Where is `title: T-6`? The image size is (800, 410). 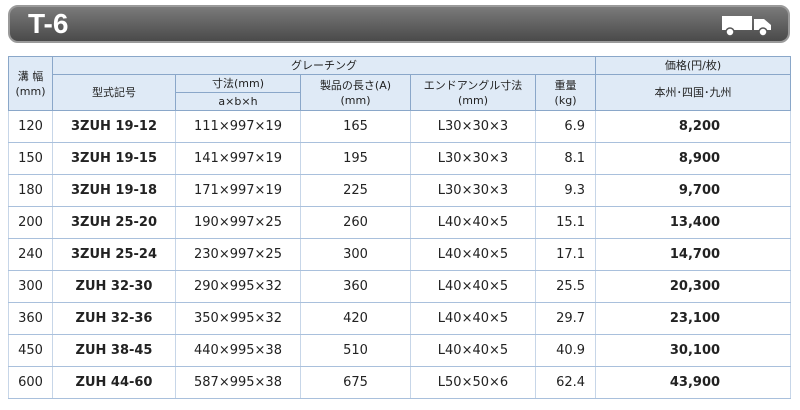
title: T-6 is located at coordinates (48, 23).